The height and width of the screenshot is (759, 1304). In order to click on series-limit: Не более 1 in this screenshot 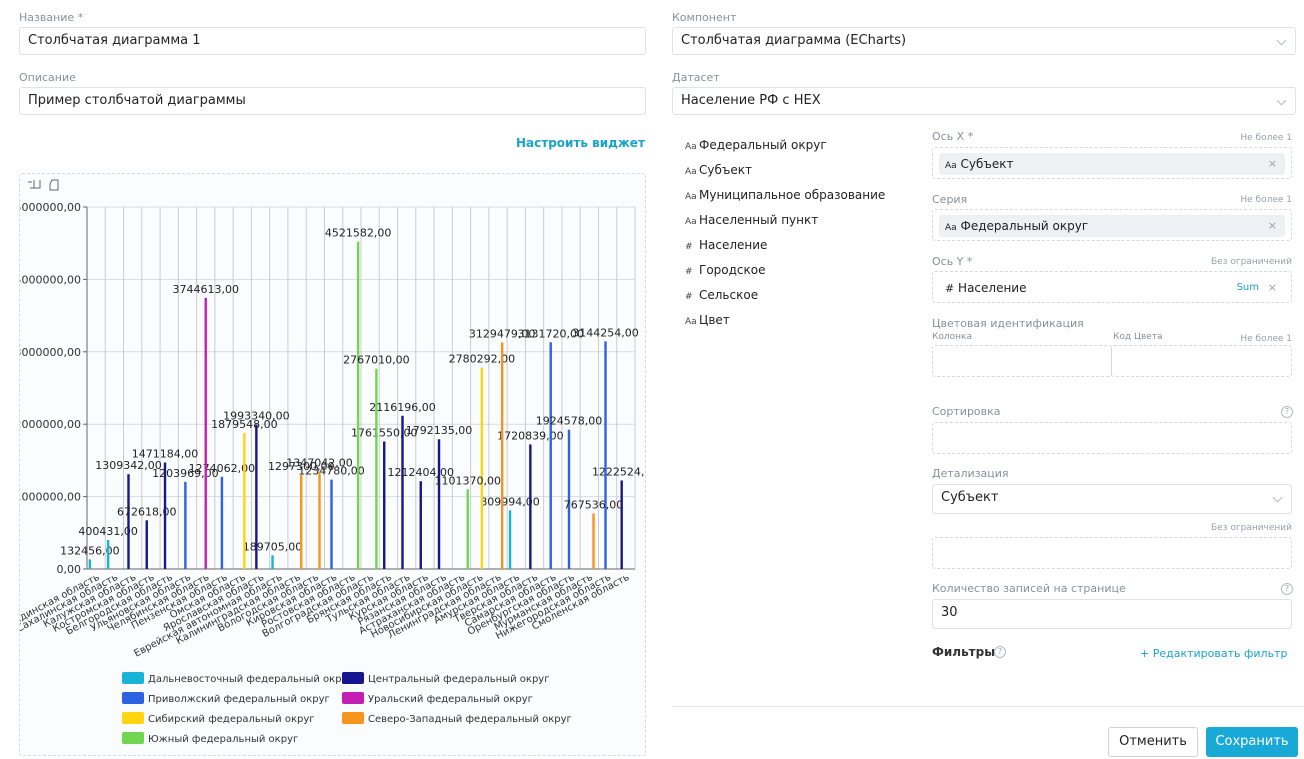, I will do `click(1221, 200)`.